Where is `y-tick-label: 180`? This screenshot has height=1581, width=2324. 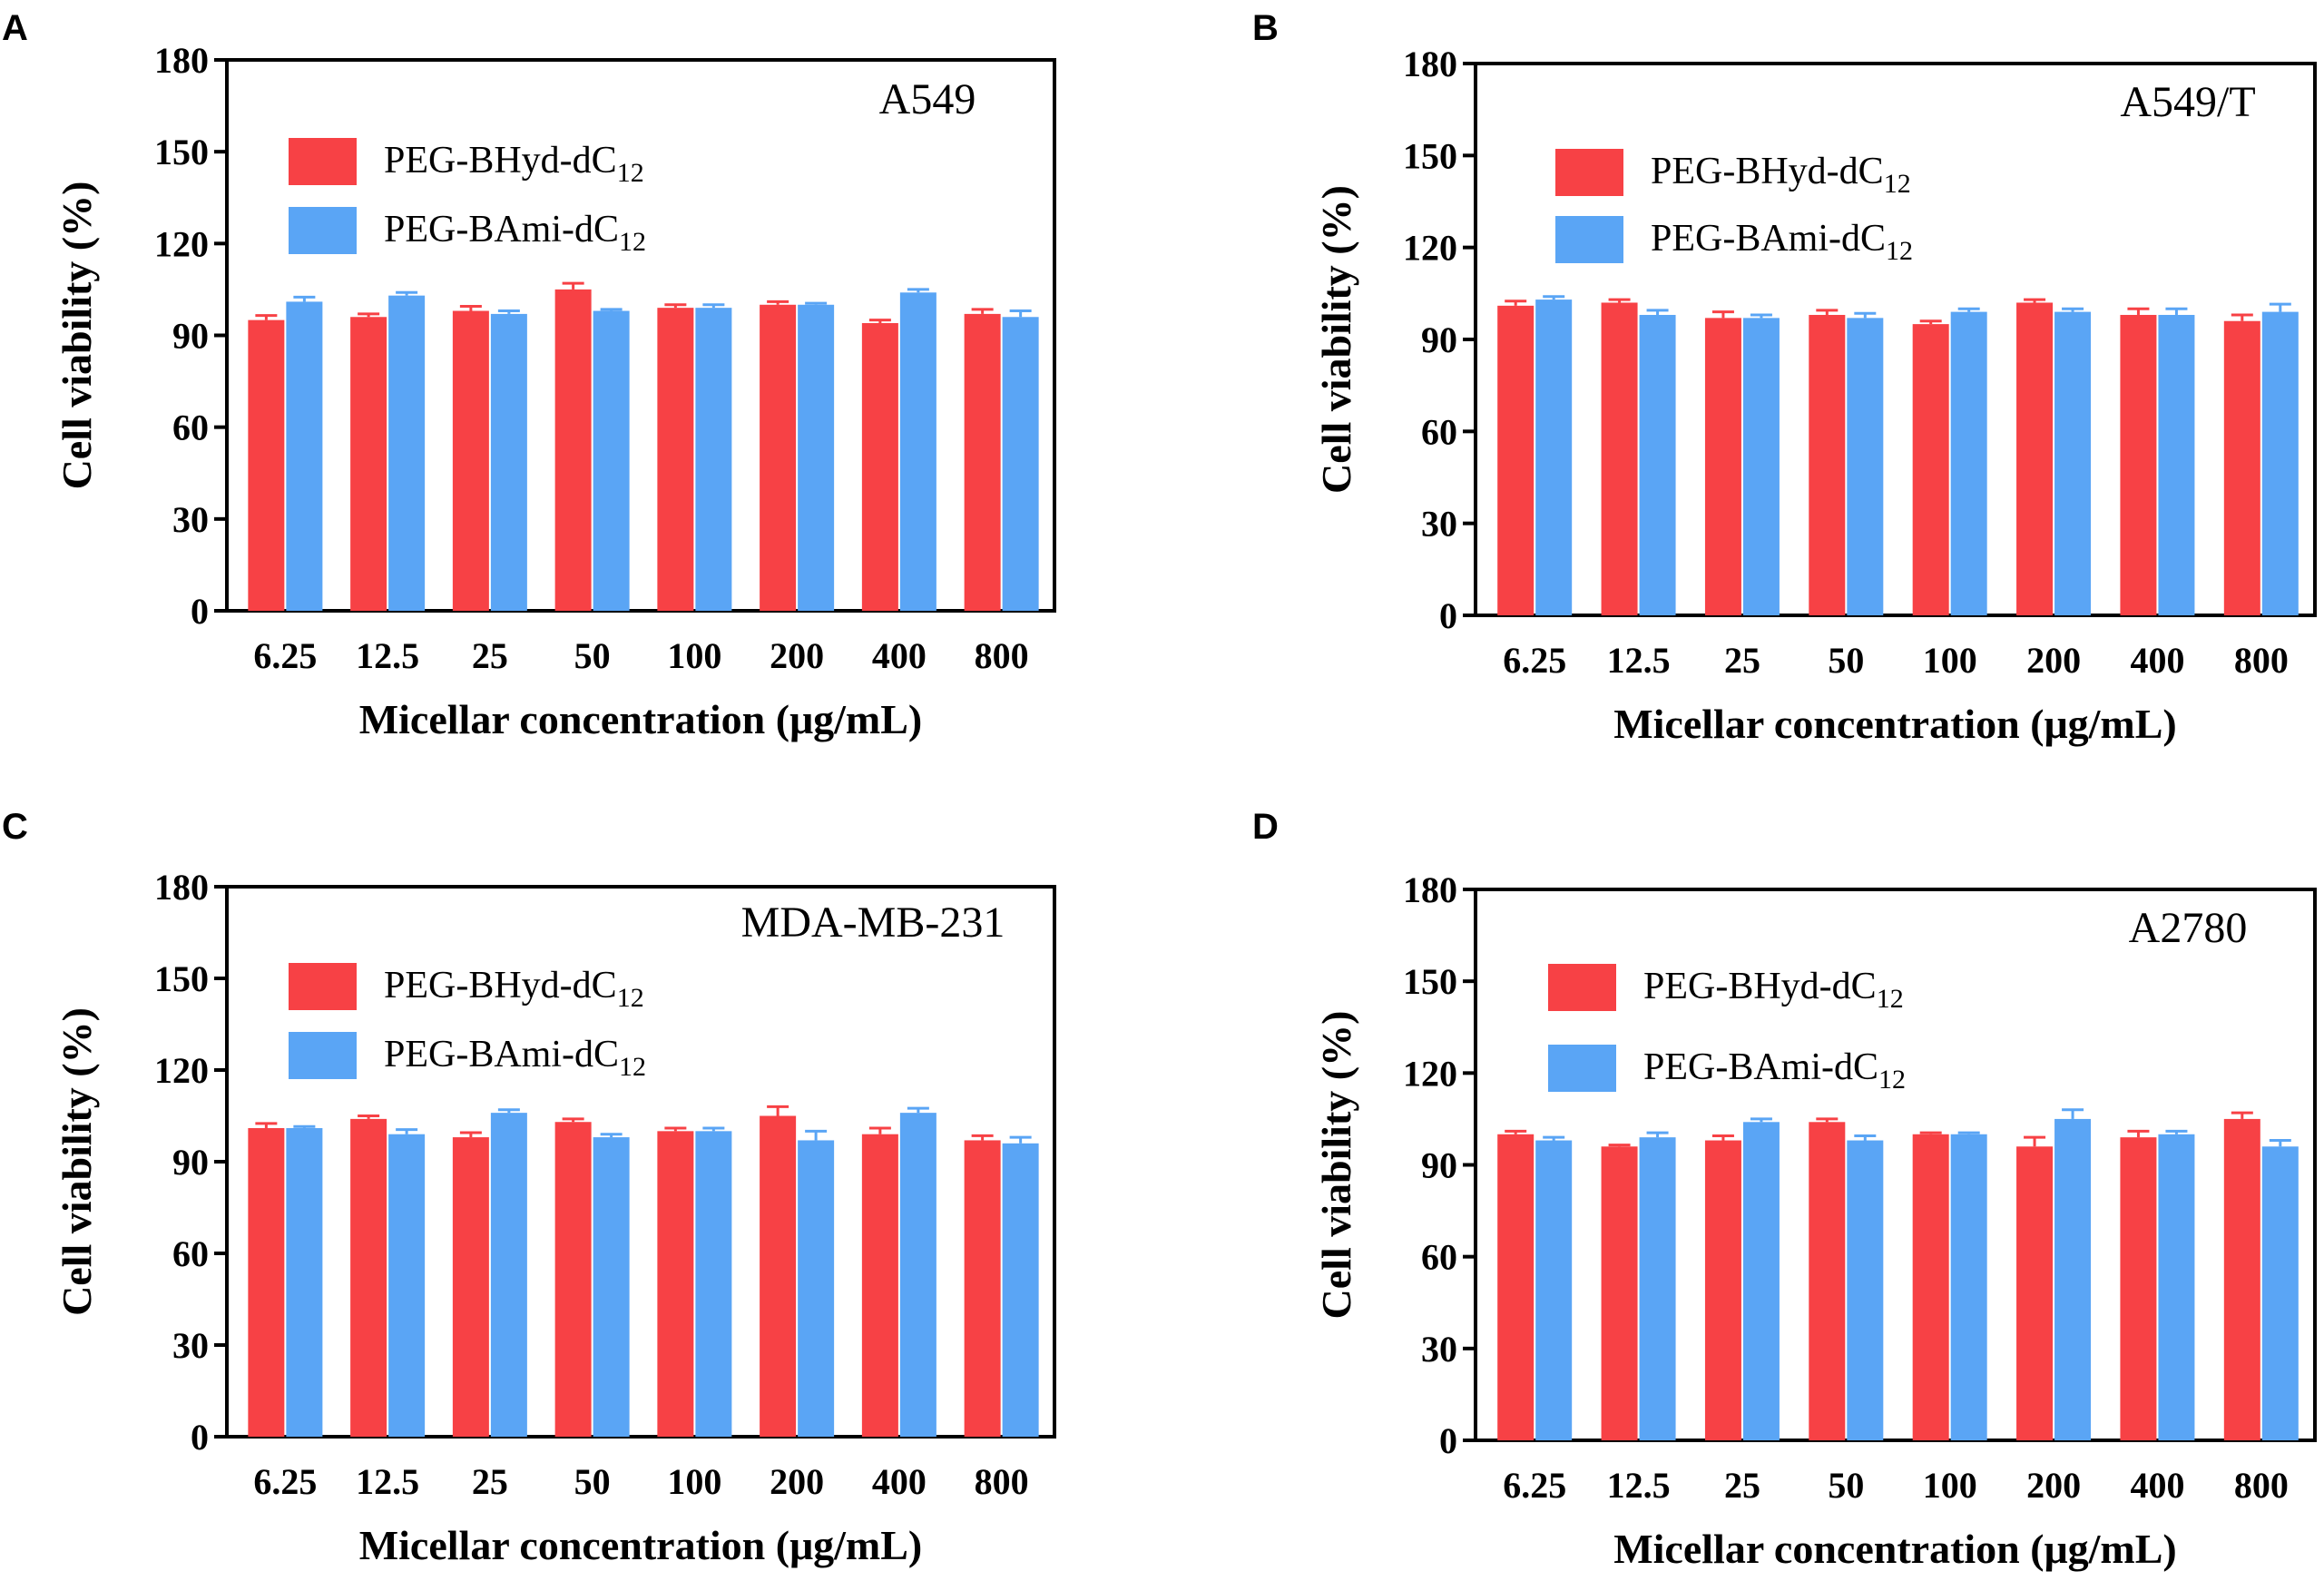 y-tick-label: 180 is located at coordinates (1430, 64).